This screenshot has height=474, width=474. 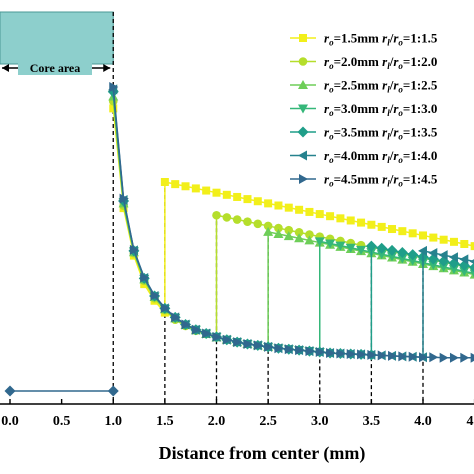 I want to click on legend-label-4: ro=3.5mm rl/ro=1:3.5, so click(x=381, y=133).